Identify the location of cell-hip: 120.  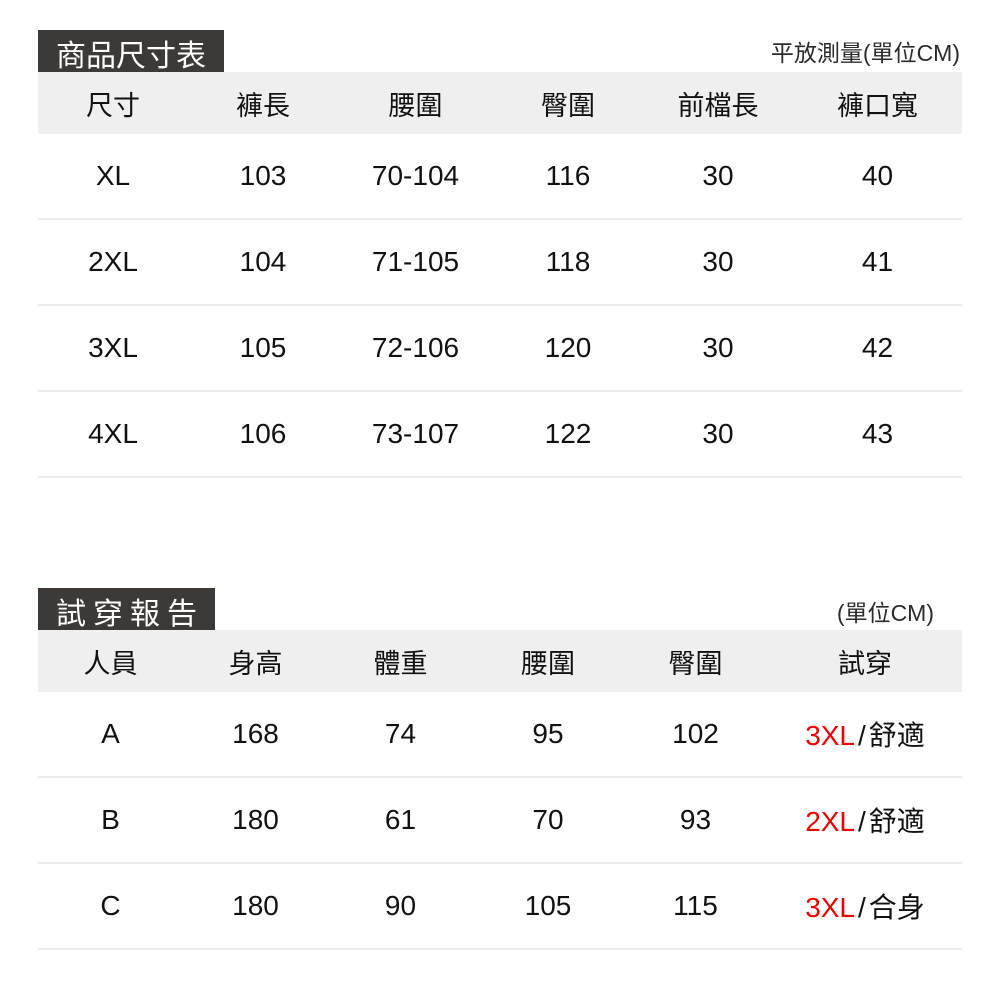
(568, 348).